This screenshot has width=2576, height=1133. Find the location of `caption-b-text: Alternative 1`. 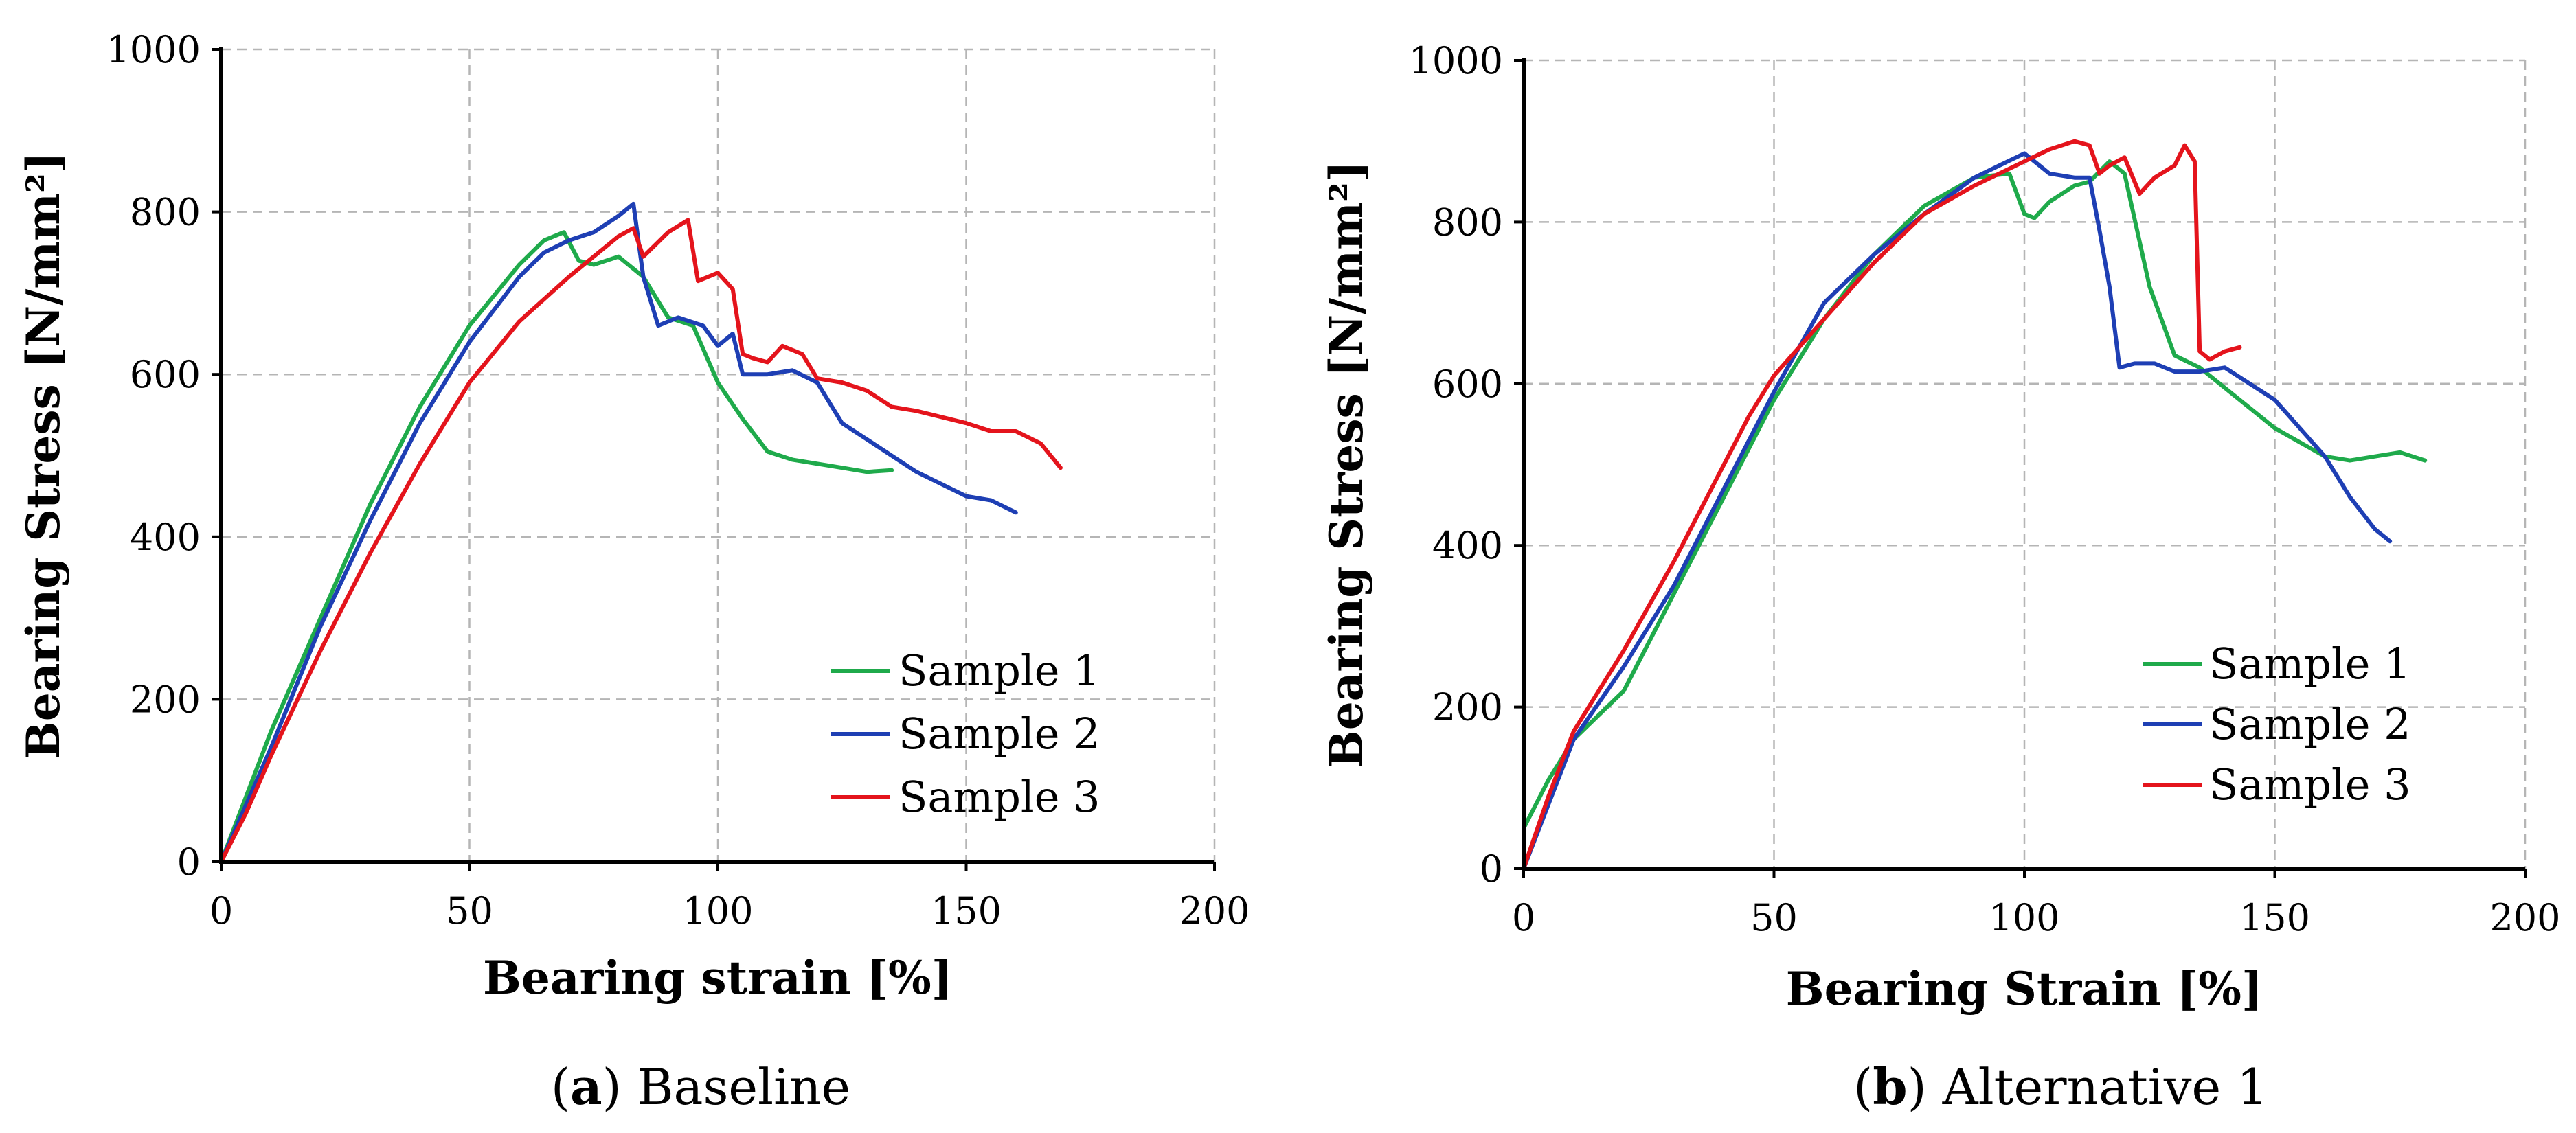

caption-b-text: Alternative 1 is located at coordinates (2105, 1087).